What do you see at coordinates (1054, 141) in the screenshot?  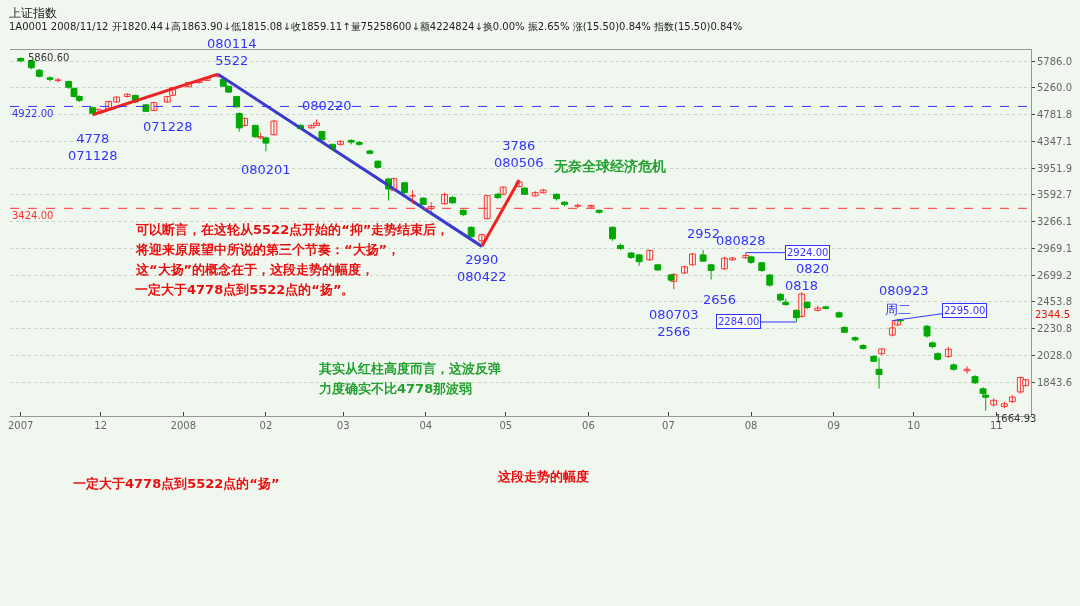 I see `y-tick-label: 4347.1` at bounding box center [1054, 141].